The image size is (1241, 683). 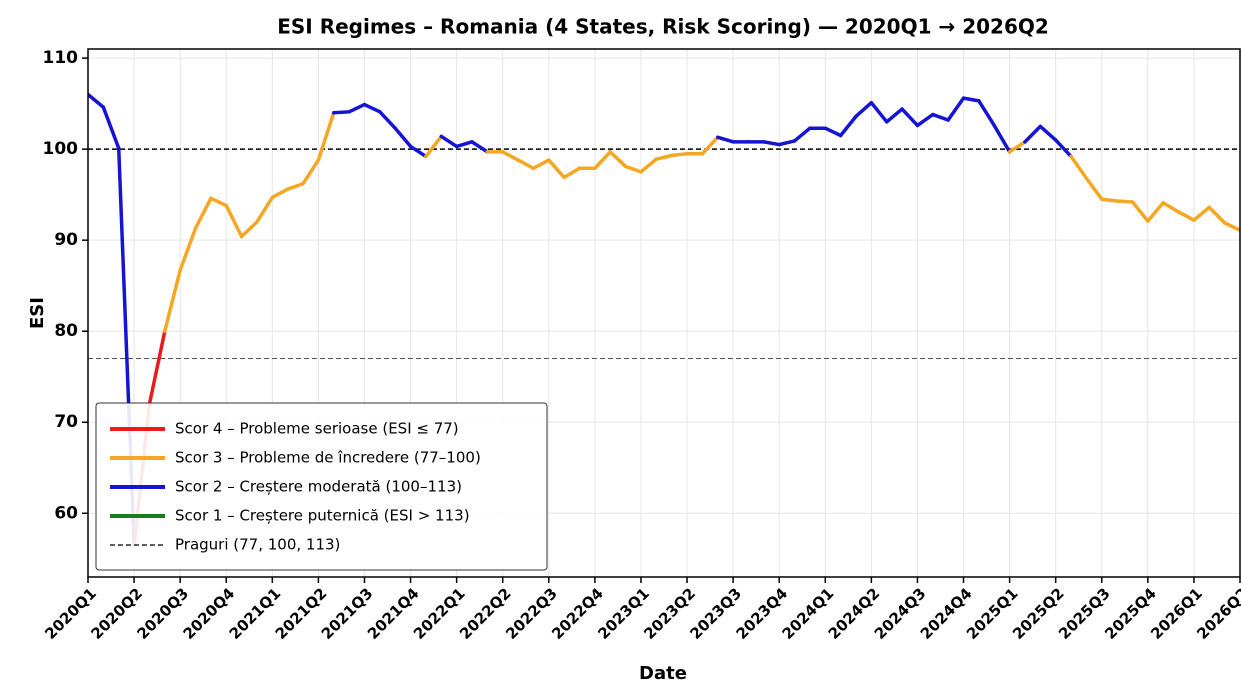 I want to click on y-tick-label: 100, so click(x=61, y=149).